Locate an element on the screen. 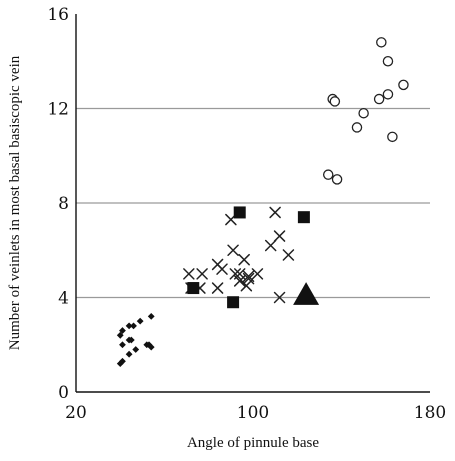  y-tick-label-0: 0 is located at coordinates (63, 393).